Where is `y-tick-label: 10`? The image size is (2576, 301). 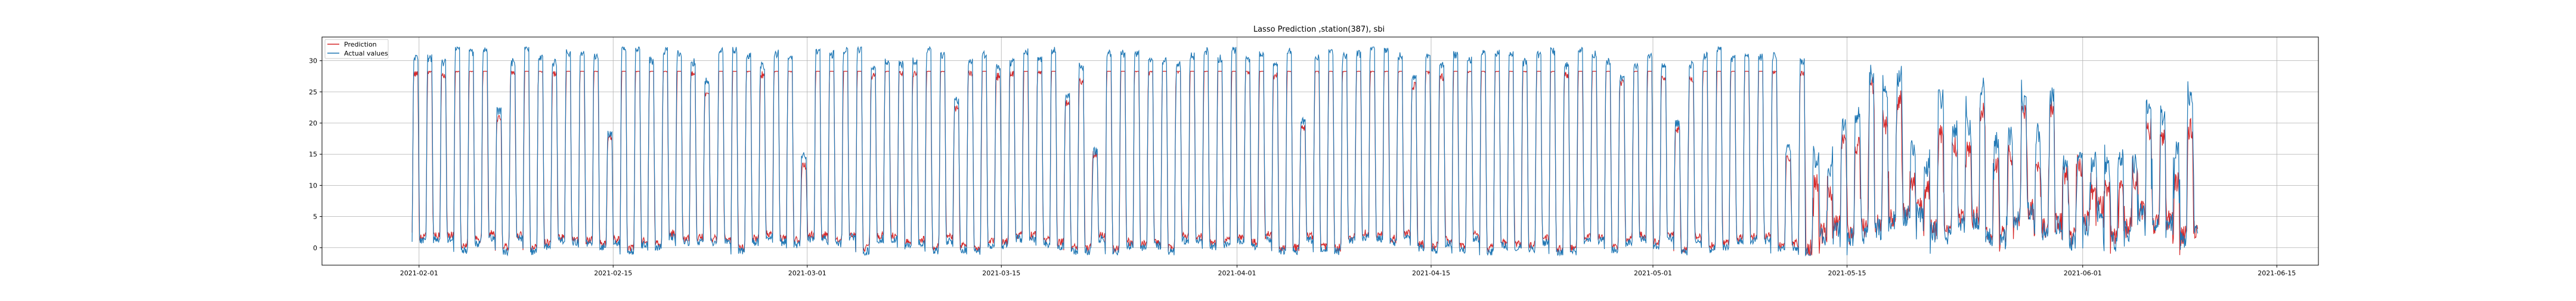 y-tick-label: 10 is located at coordinates (313, 186).